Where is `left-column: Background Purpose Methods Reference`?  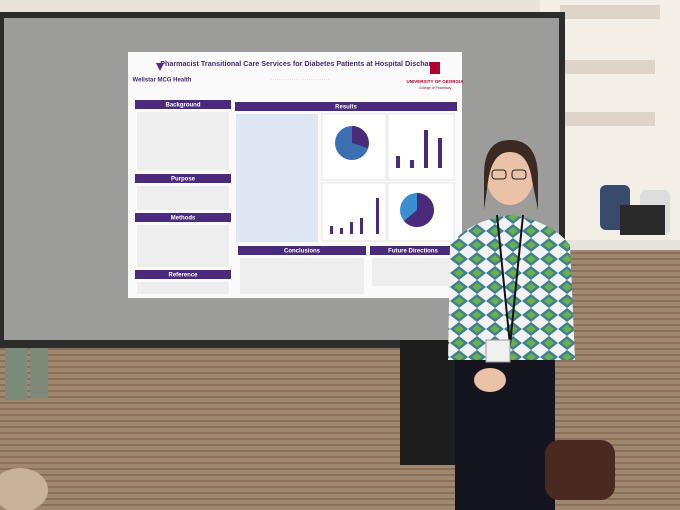 left-column: Background Purpose Methods Reference is located at coordinates (183, 197).